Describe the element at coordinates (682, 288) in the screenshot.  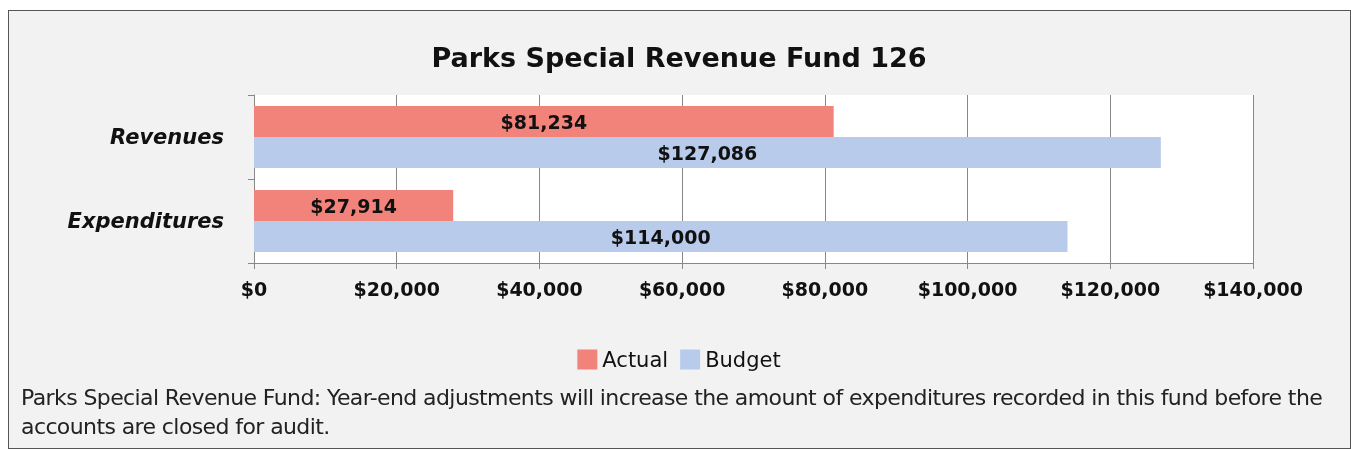
I see `x-tick-label: $60,000` at that location.